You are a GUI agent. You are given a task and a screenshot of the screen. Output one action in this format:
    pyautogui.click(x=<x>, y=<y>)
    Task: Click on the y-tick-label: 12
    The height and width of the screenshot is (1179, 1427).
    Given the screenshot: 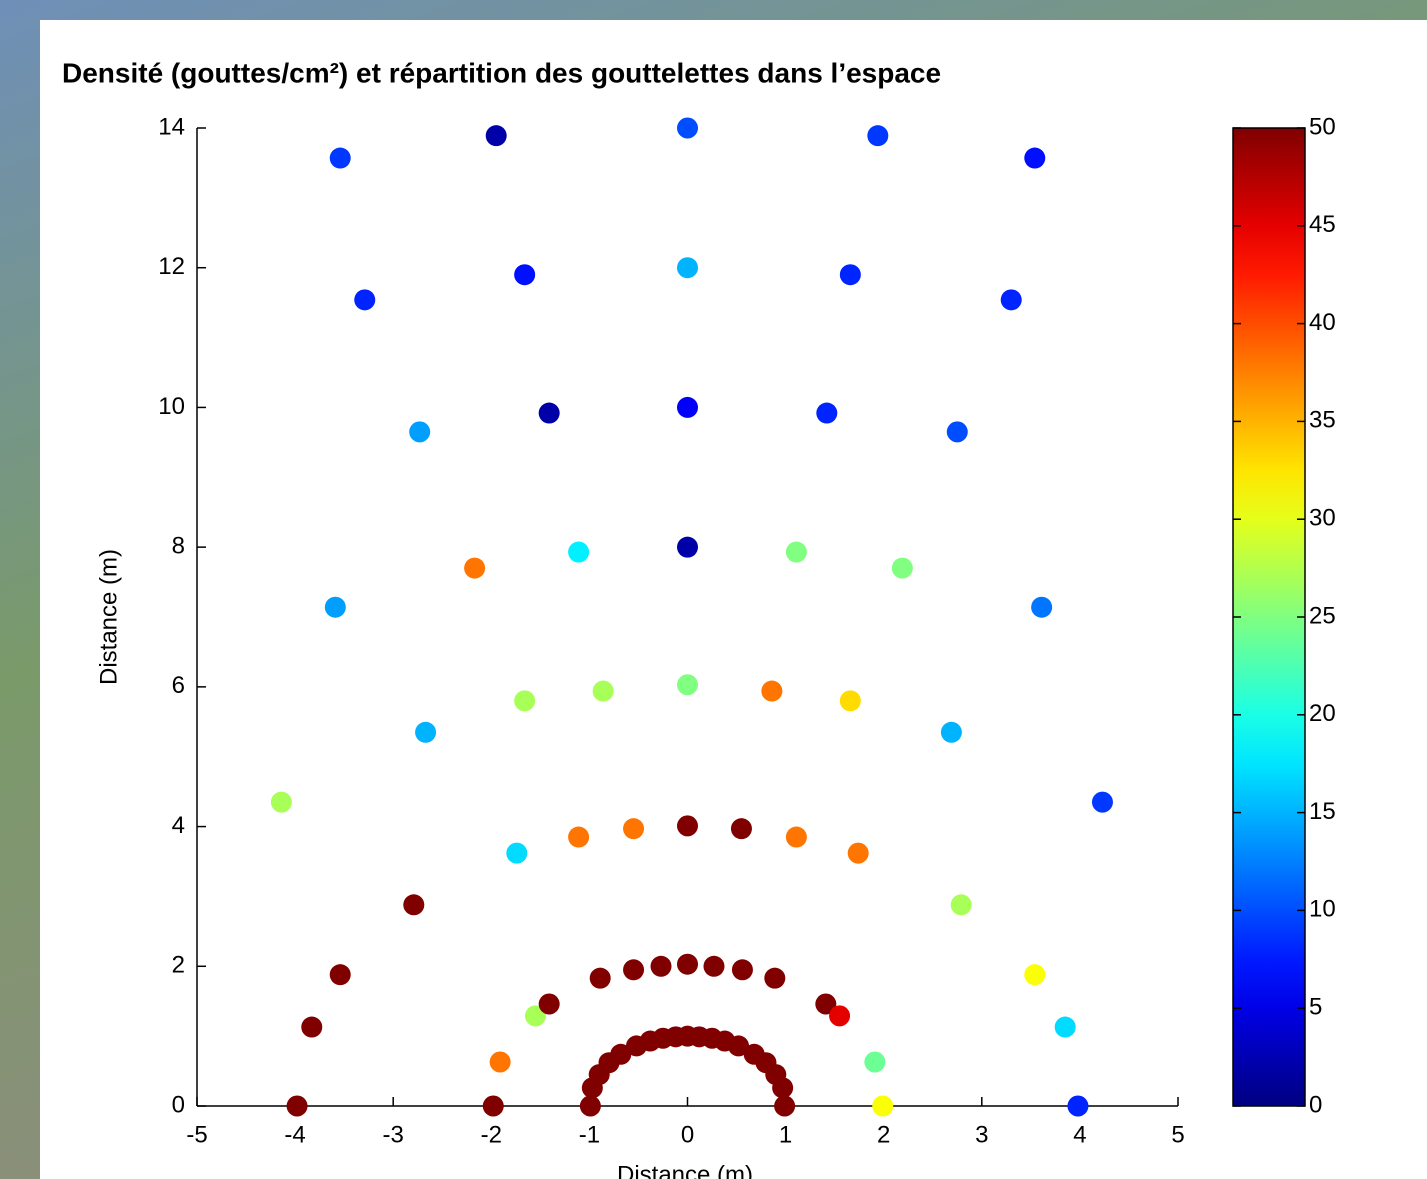 What is the action you would take?
    pyautogui.click(x=171, y=266)
    